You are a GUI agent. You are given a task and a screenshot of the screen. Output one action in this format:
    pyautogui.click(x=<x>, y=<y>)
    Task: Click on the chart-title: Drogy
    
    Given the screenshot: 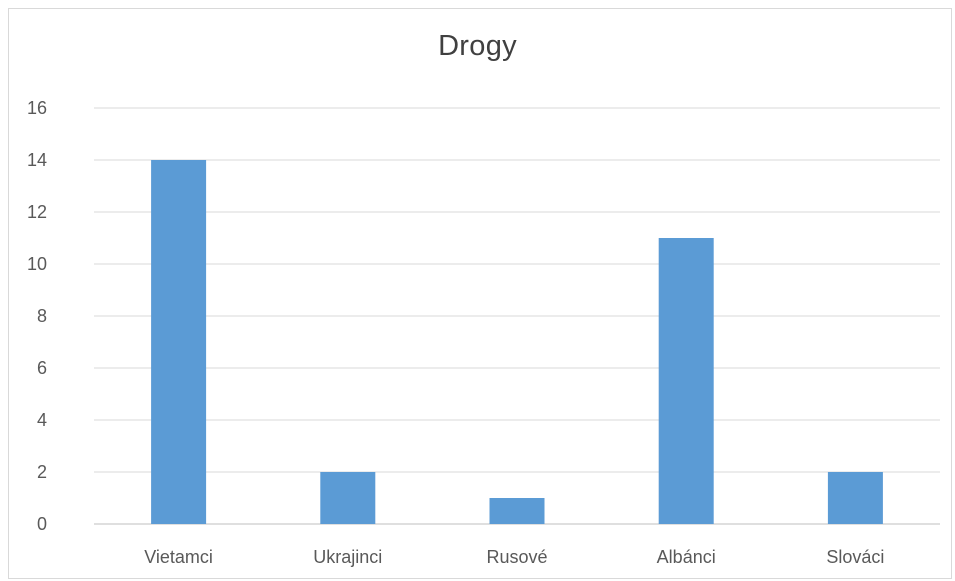 What is the action you would take?
    pyautogui.click(x=477, y=46)
    